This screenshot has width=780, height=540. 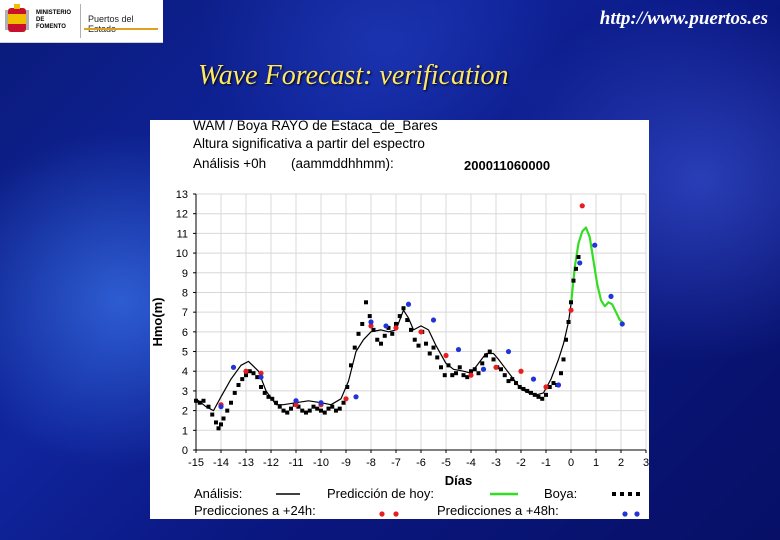 What do you see at coordinates (507, 165) in the screenshot?
I see `date-value: 200011060000` at bounding box center [507, 165].